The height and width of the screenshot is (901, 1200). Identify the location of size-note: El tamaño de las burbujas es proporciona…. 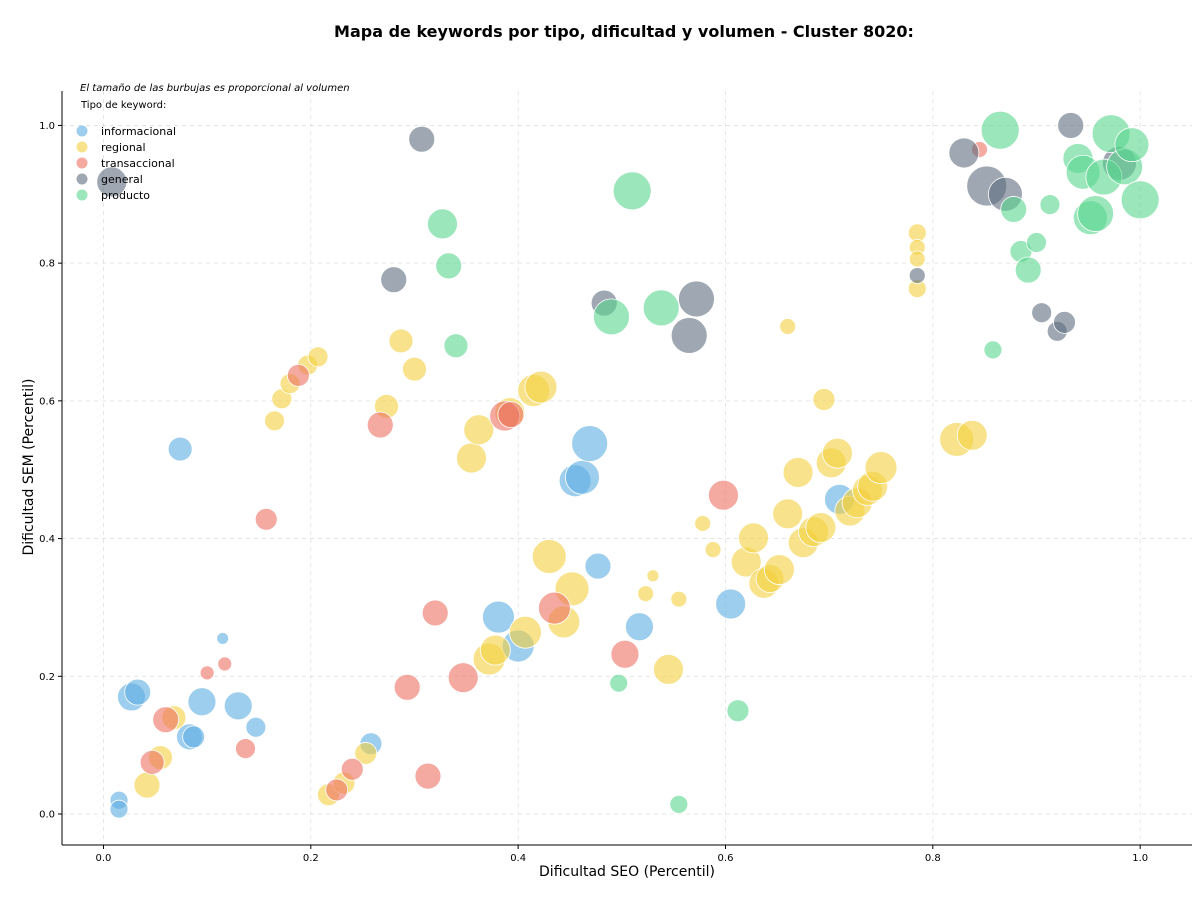
(215, 88).